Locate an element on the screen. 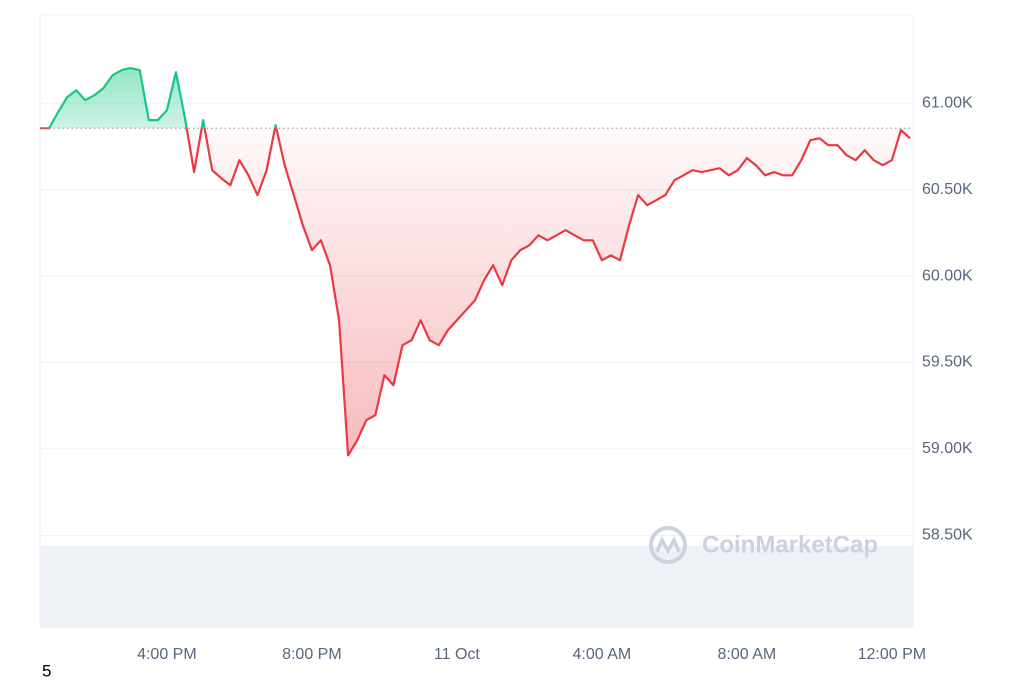 Image resolution: width=1024 pixels, height=688 pixels. x-tick-label: 11 Oct is located at coordinates (457, 654).